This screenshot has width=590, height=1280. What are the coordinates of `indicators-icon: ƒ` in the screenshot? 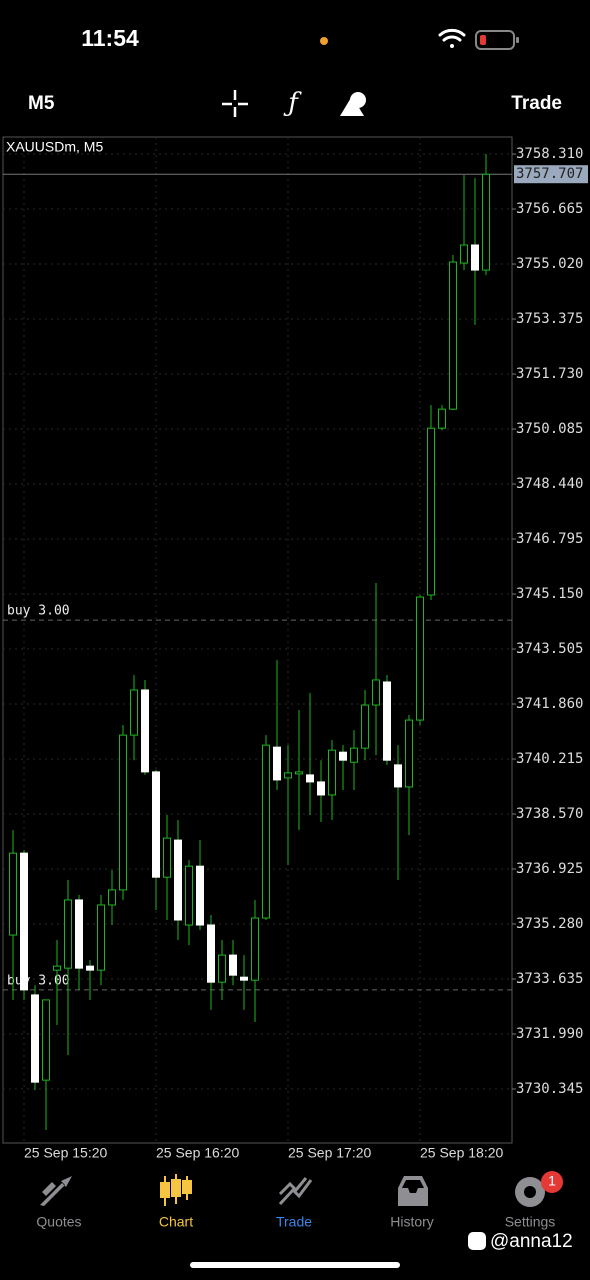 It's located at (292, 103).